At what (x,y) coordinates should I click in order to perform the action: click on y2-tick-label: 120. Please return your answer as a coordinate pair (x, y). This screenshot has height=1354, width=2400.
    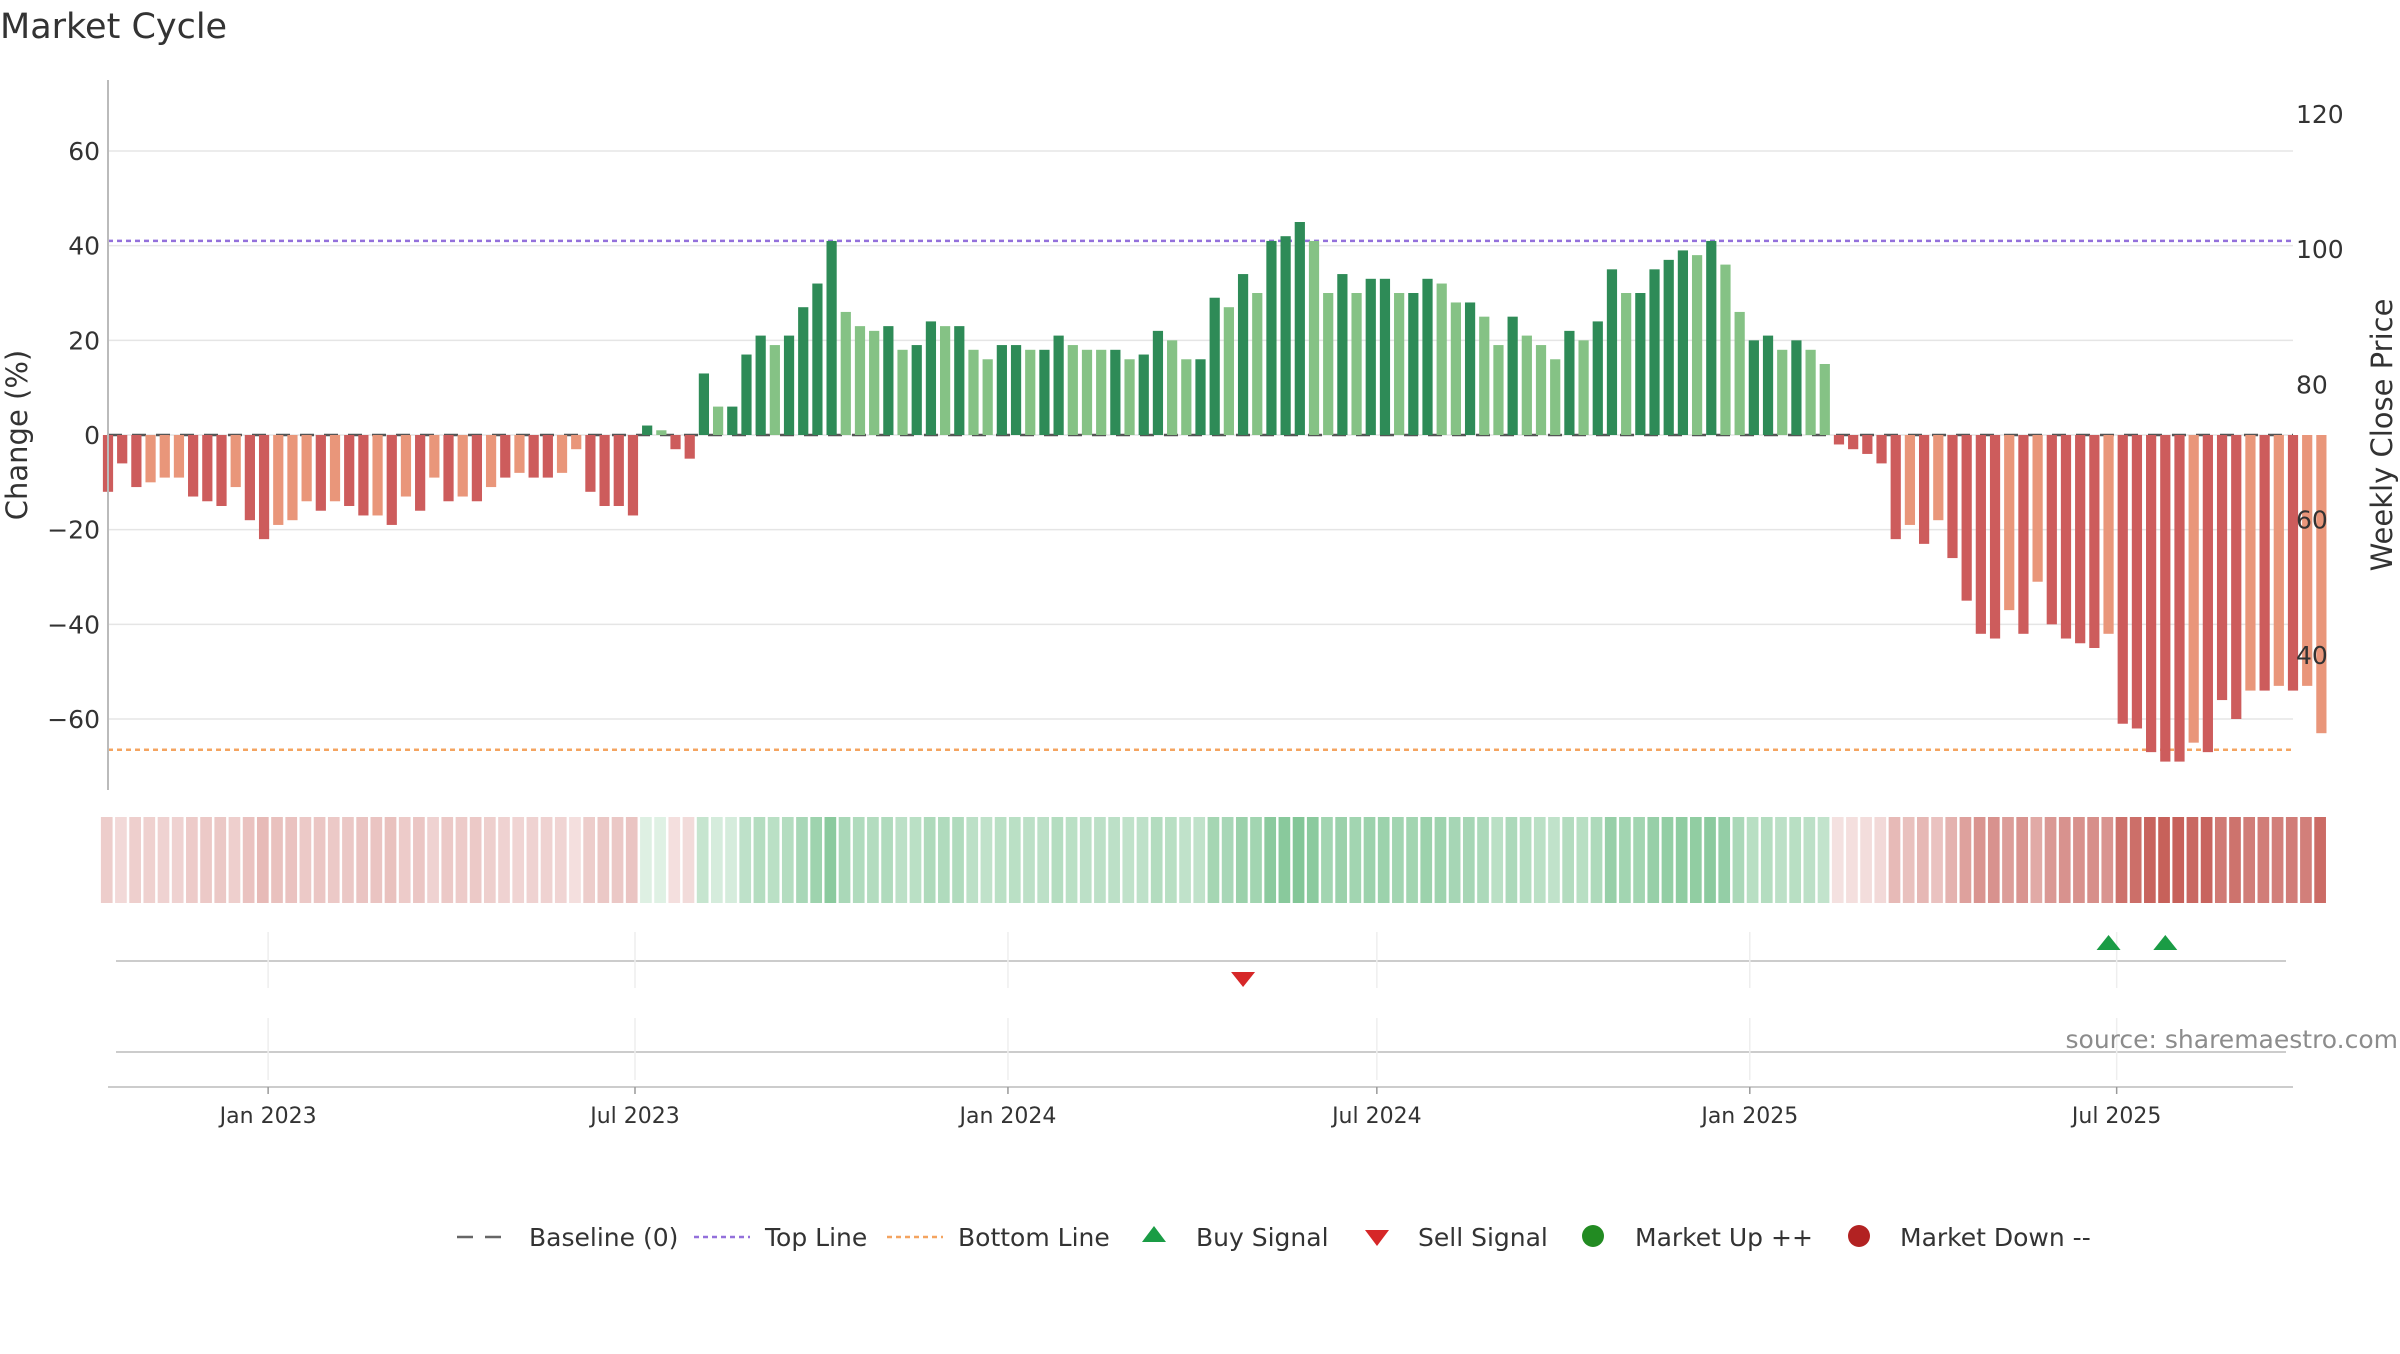
    Looking at the image, I should click on (2320, 114).